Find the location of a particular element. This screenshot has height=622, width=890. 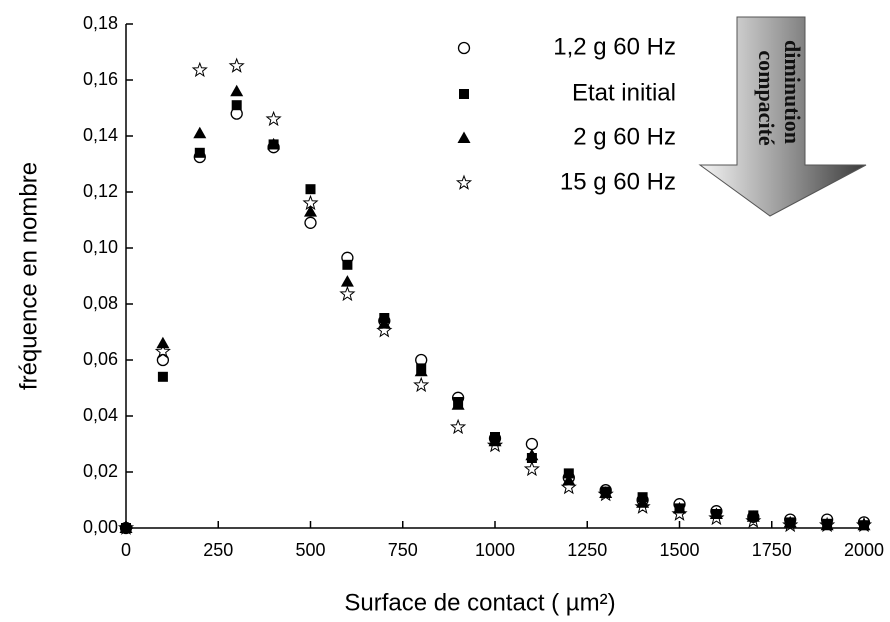

y-tick-label: 0,06 is located at coordinates (100, 359).